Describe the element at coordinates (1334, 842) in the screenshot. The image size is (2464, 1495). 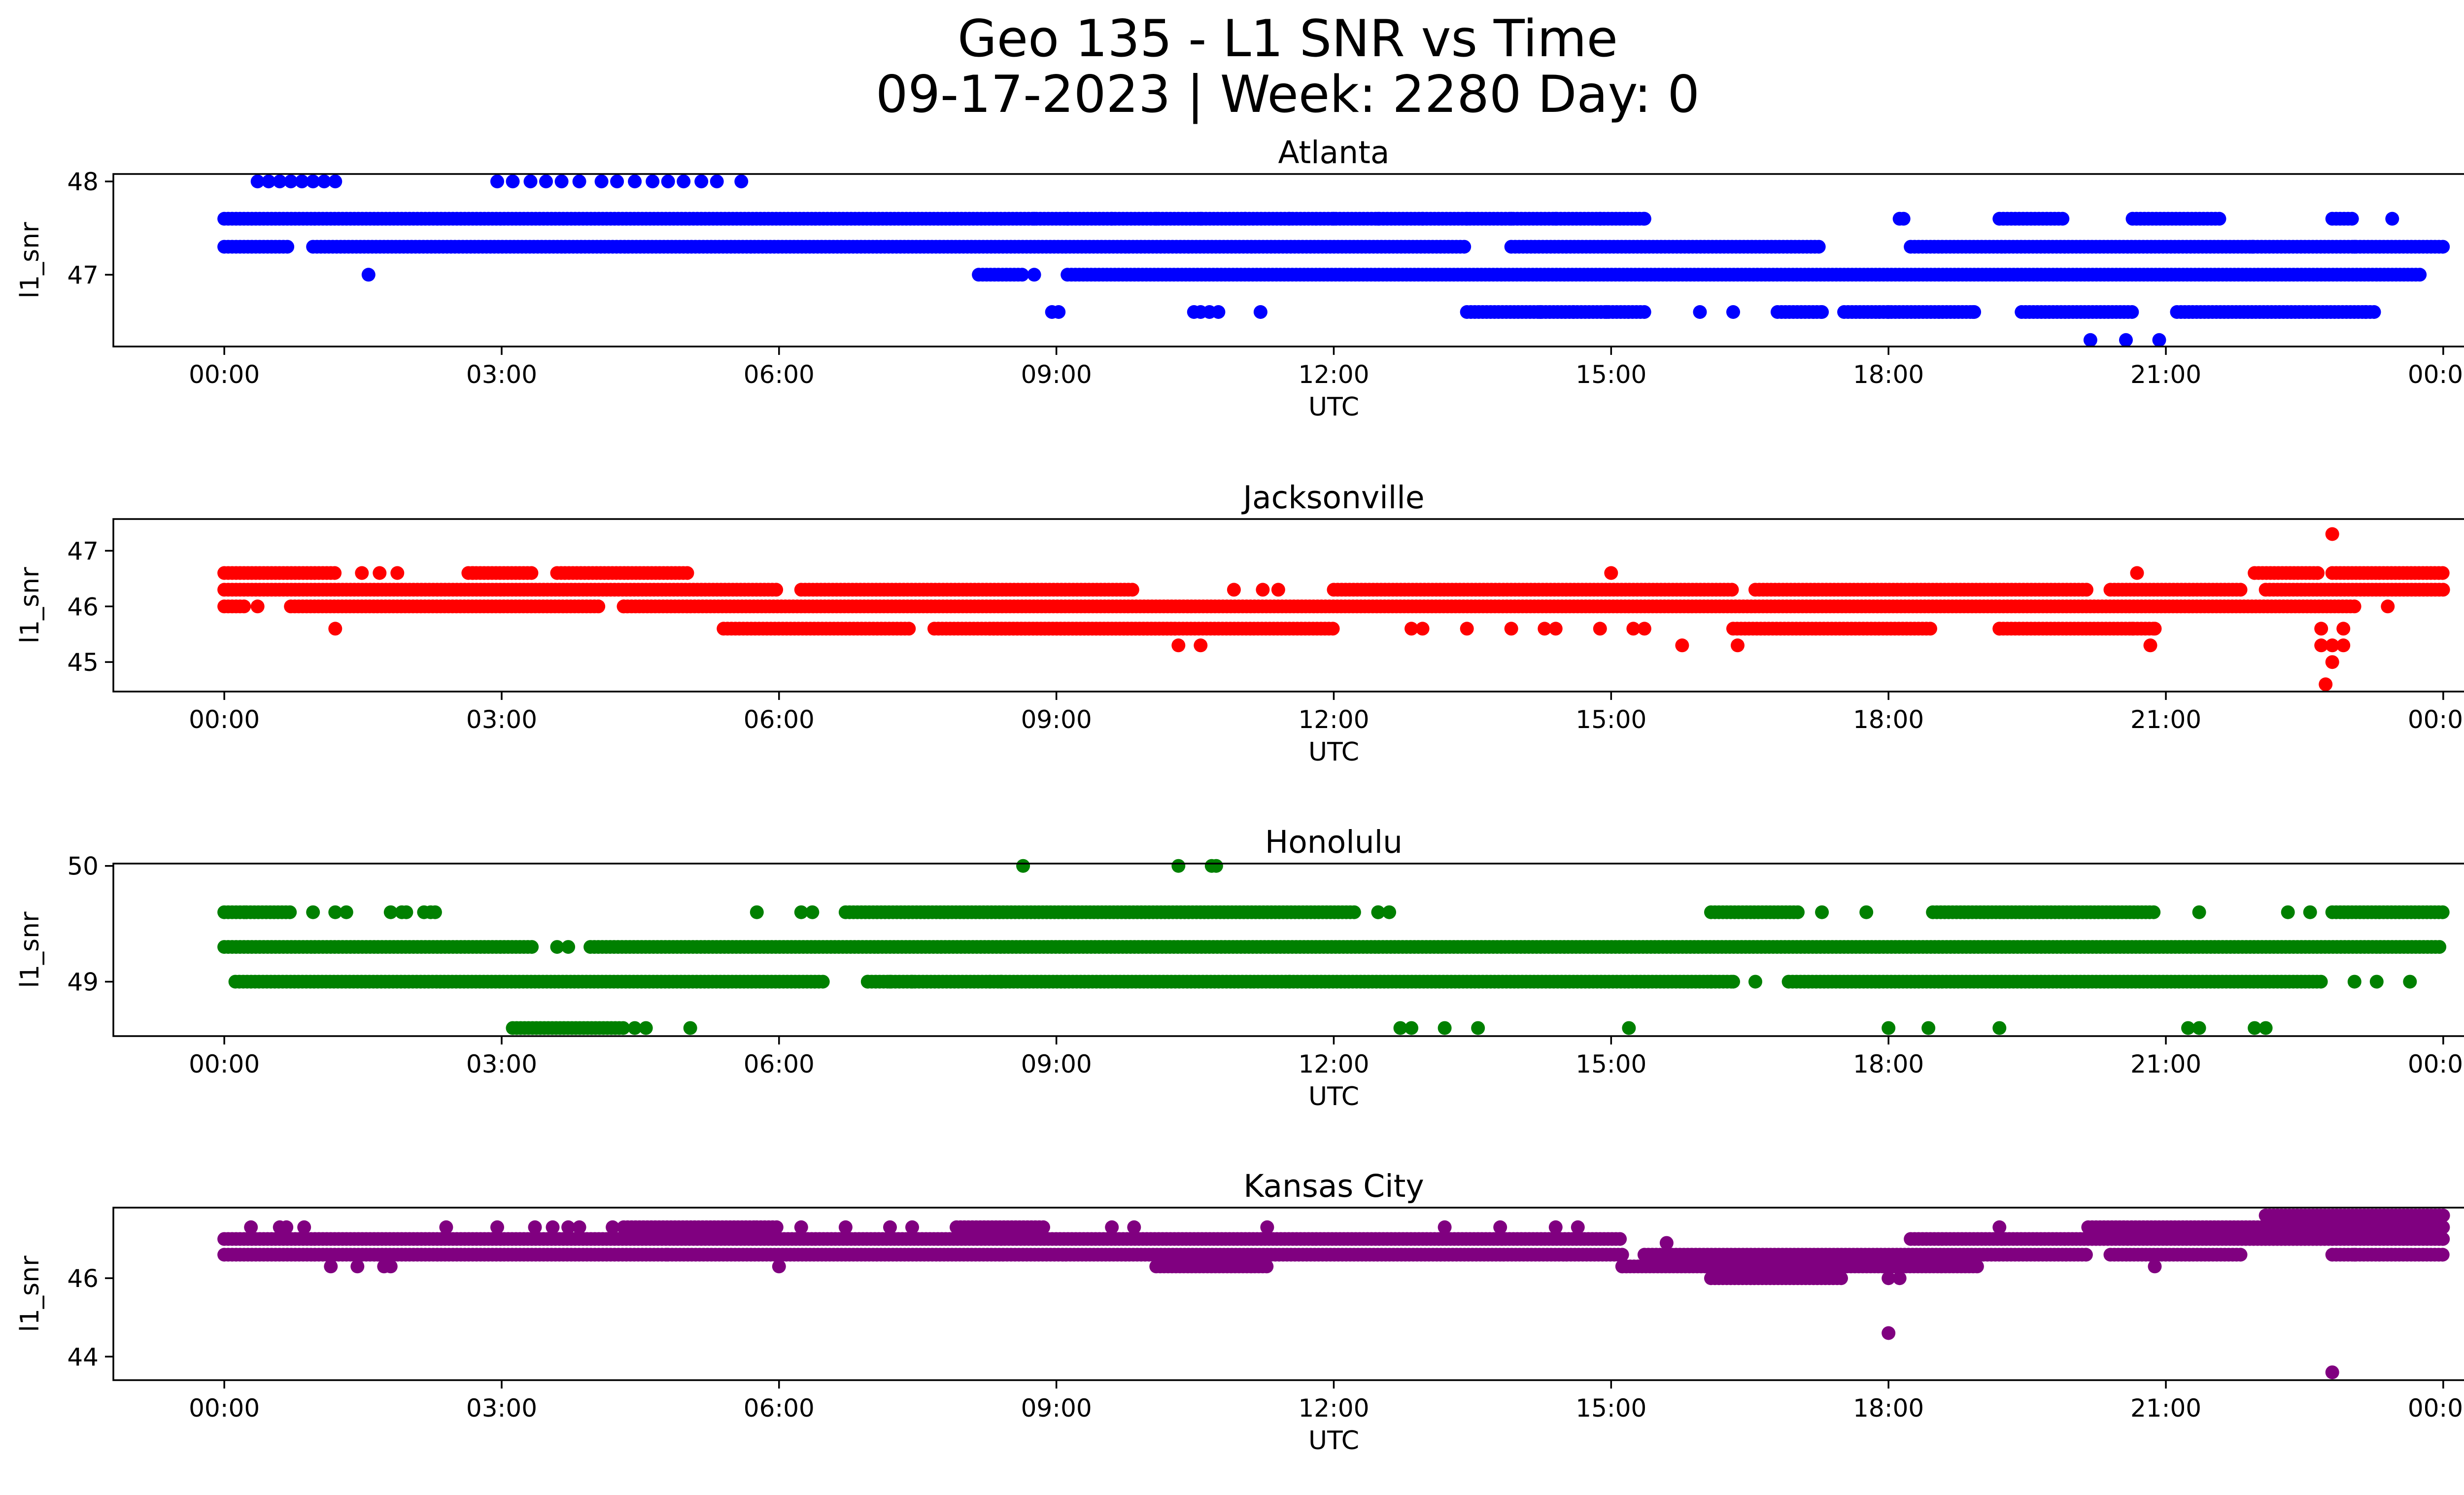
I see `panel-title-honolulu: Honolulu` at that location.